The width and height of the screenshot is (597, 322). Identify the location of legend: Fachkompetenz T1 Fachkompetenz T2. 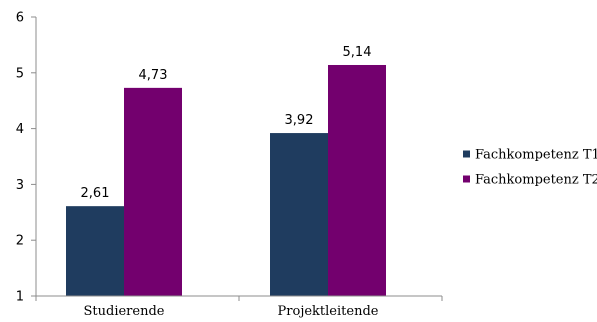
(530, 168).